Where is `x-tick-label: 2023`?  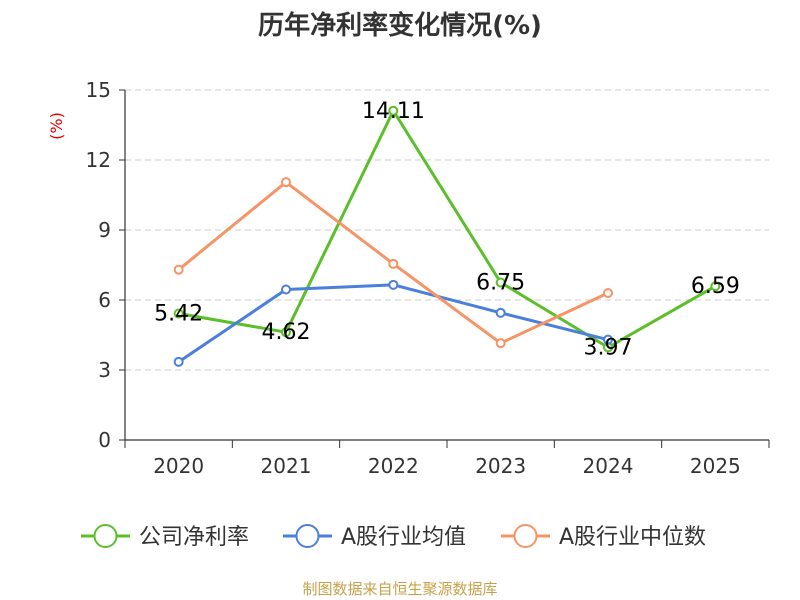 x-tick-label: 2023 is located at coordinates (500, 466).